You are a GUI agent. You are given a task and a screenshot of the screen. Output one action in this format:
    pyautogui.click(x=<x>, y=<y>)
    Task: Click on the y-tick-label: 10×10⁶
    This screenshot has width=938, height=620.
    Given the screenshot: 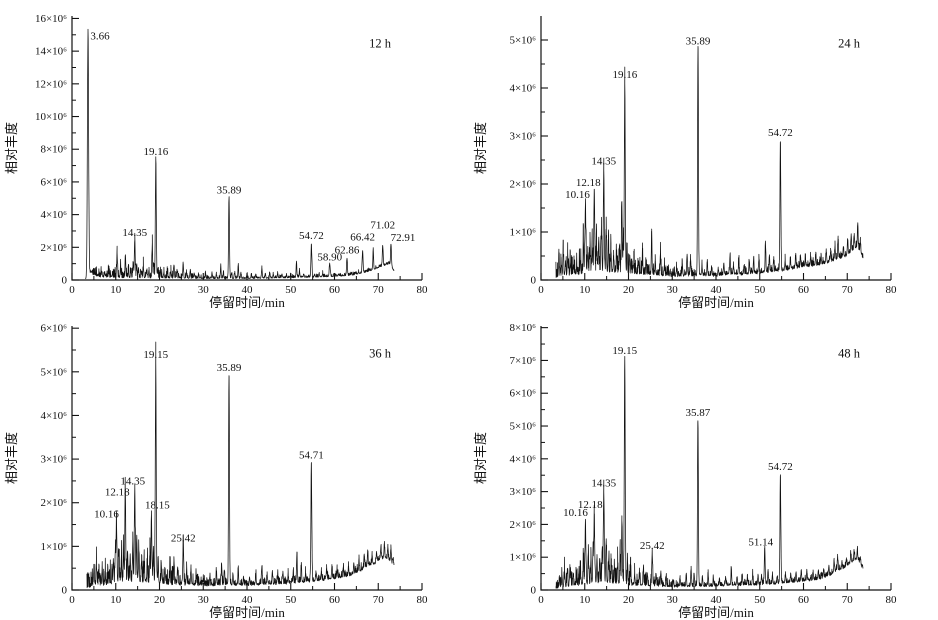 What is the action you would take?
    pyautogui.click(x=51, y=117)
    